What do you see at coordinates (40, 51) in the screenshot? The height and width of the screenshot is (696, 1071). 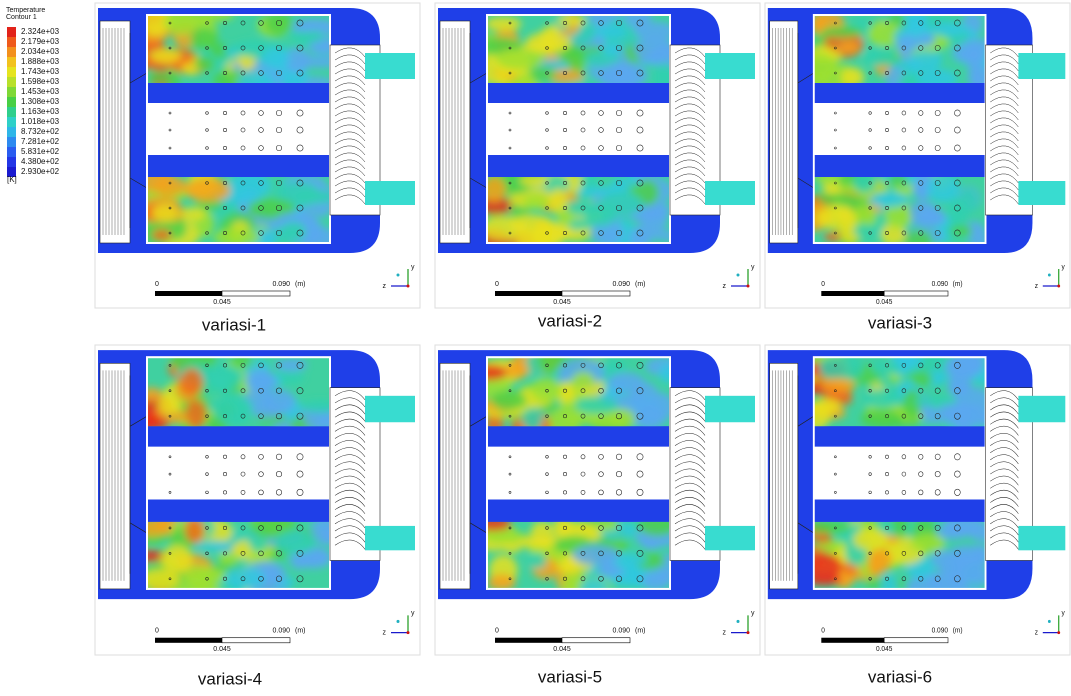 I see `legend-label: 2.034e+03` at bounding box center [40, 51].